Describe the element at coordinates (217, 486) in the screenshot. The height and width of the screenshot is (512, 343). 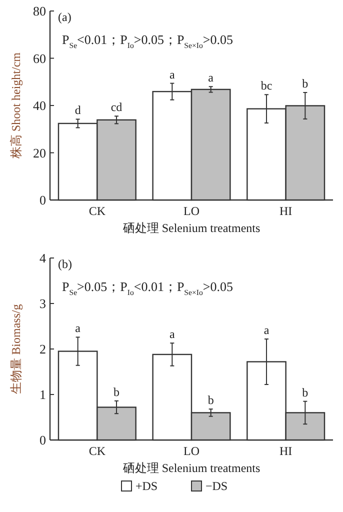
I see `legend-label: −DS` at that location.